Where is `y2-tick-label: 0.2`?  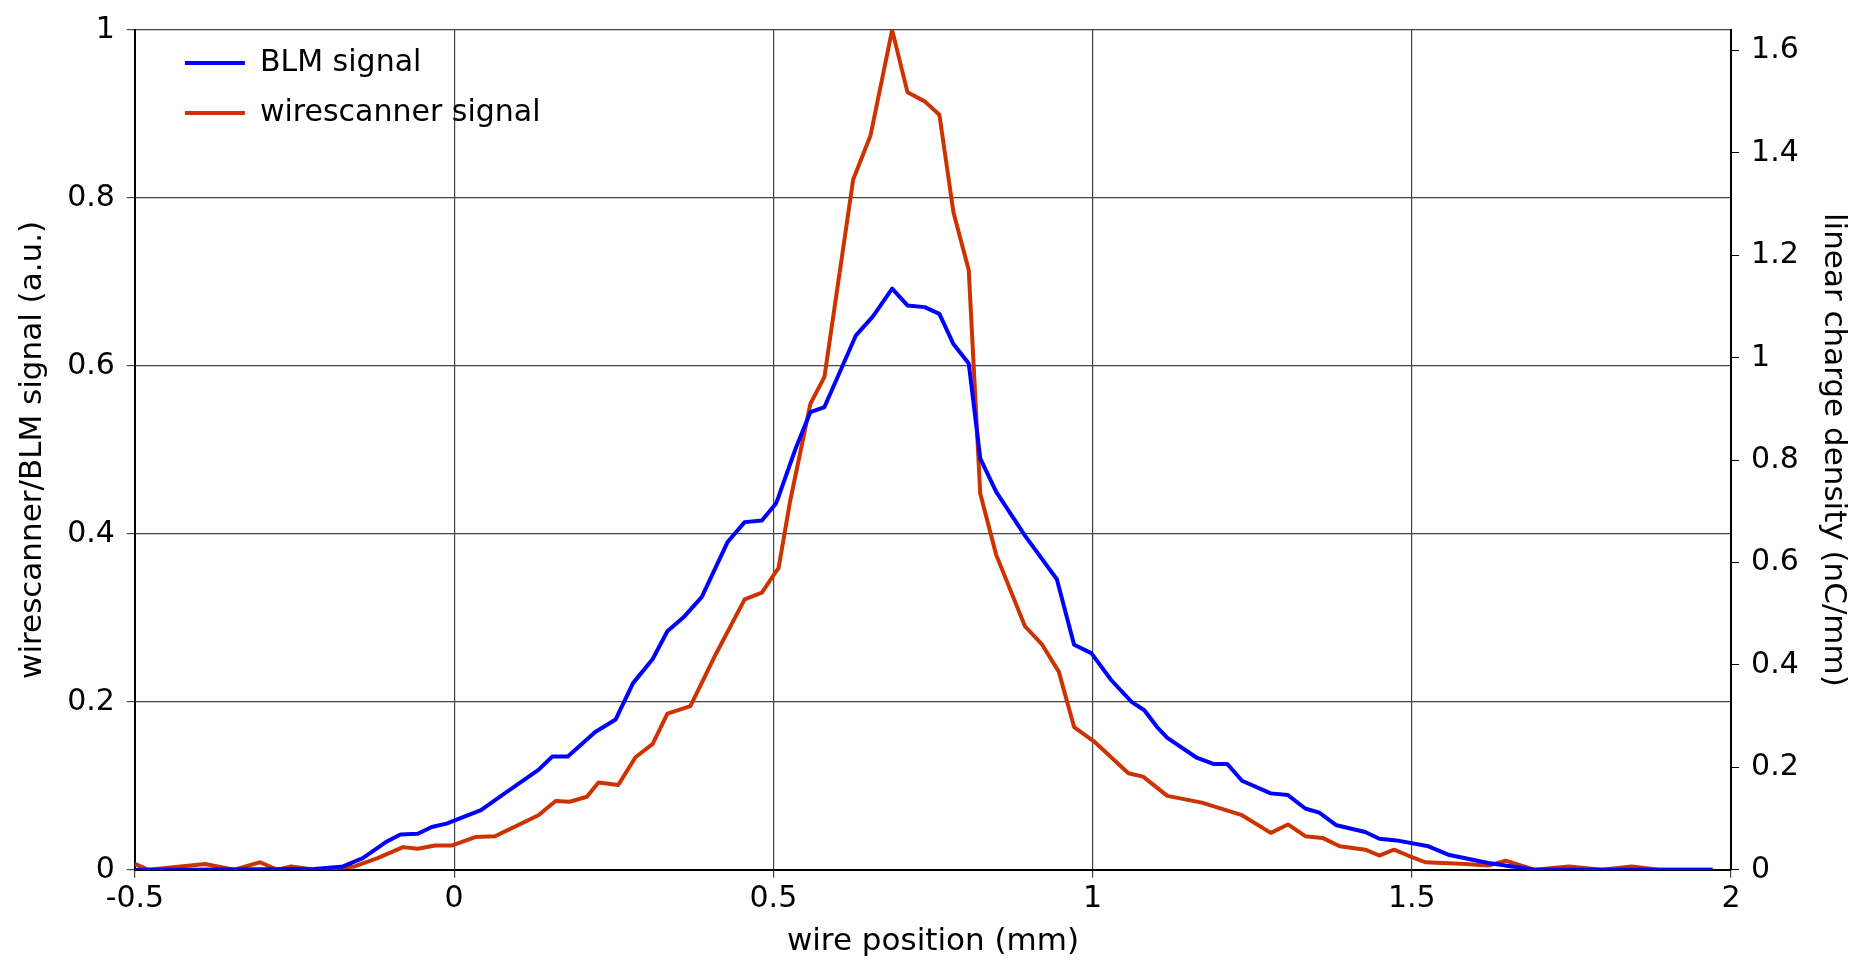 y2-tick-label: 0.2 is located at coordinates (1775, 765).